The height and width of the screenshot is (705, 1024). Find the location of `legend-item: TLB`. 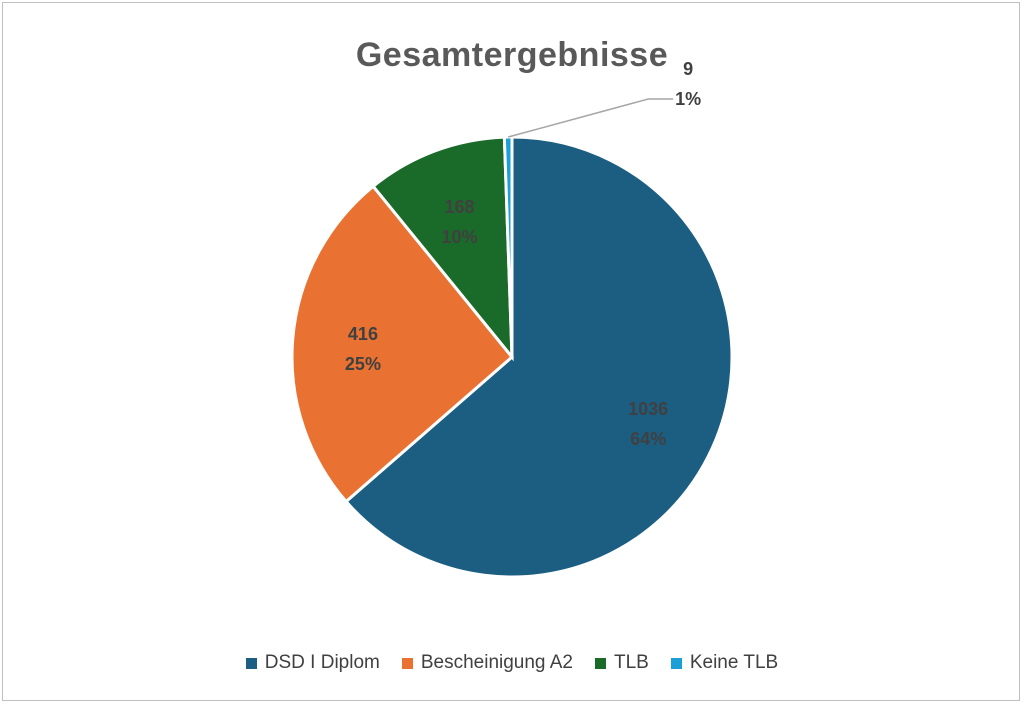

legend-item: TLB is located at coordinates (621, 663).